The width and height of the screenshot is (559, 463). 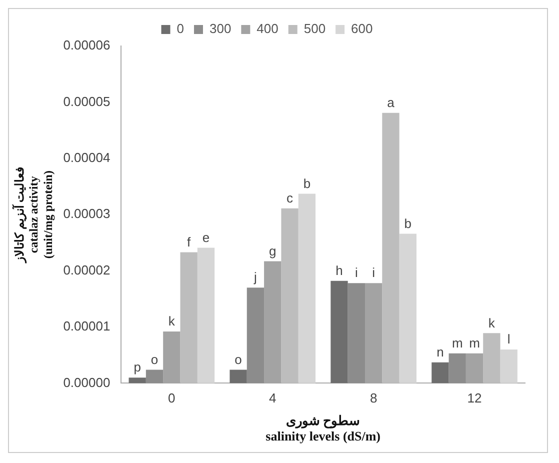 I want to click on y-tick-label: 0.00004, so click(x=86, y=157).